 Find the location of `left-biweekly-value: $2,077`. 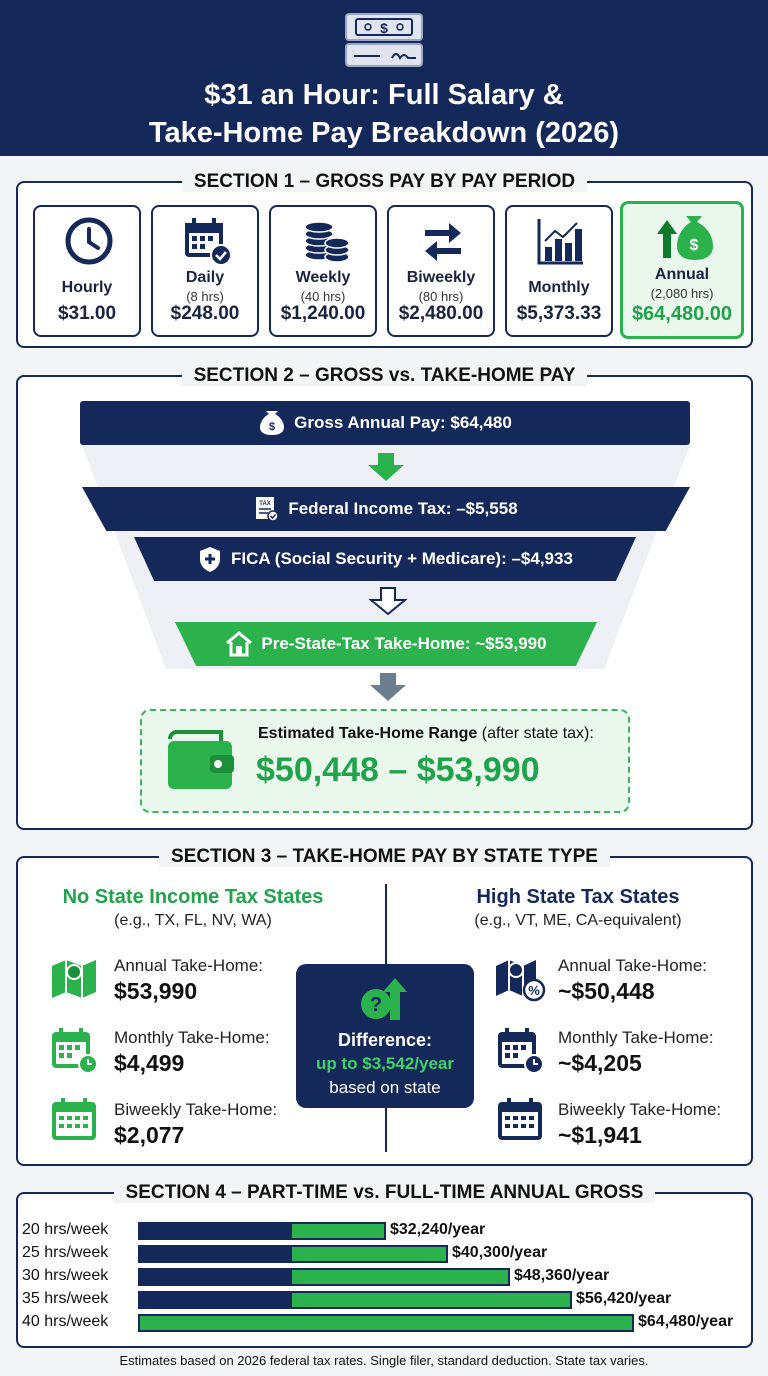

left-biweekly-value: $2,077 is located at coordinates (149, 1135).